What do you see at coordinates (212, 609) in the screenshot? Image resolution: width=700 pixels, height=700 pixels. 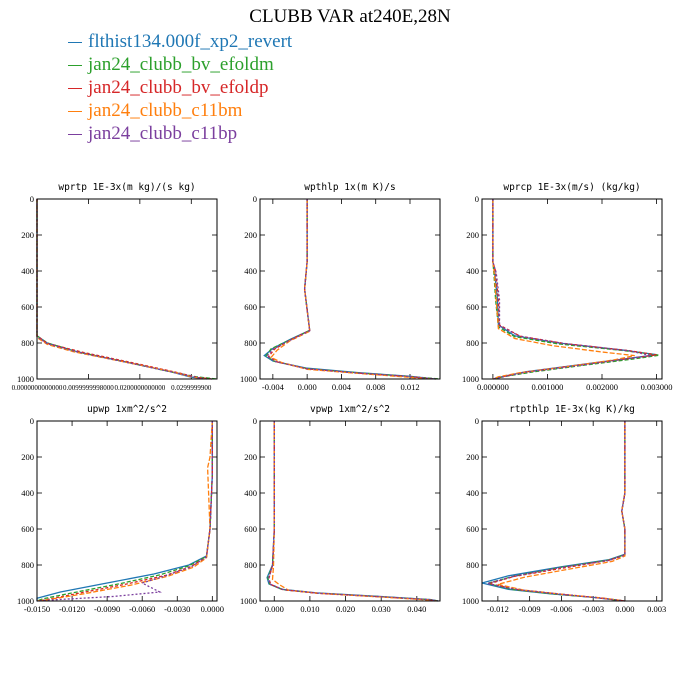 I see `x-tick-label: 0.0000` at bounding box center [212, 609].